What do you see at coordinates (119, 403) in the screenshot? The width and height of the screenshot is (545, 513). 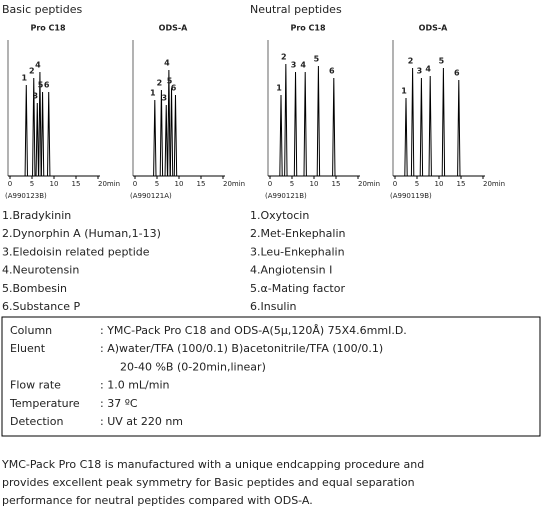 I see `condition-value: : 37 ºC` at bounding box center [119, 403].